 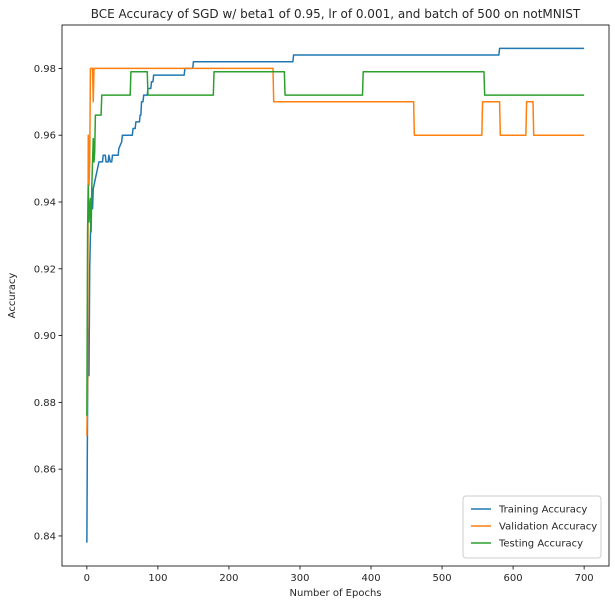 What do you see at coordinates (157, 578) in the screenshot?
I see `x-tick-label: 100` at bounding box center [157, 578].